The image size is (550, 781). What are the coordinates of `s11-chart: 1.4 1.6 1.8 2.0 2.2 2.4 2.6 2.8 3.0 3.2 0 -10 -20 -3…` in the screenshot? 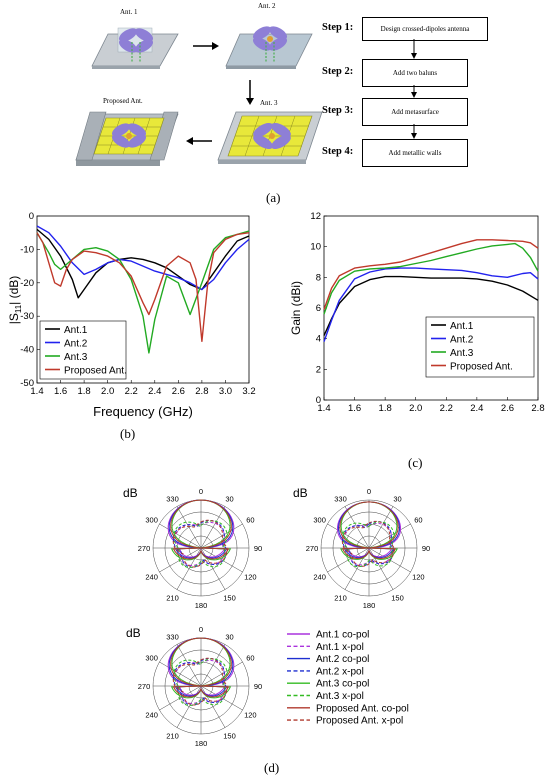 It's located at (131, 315).